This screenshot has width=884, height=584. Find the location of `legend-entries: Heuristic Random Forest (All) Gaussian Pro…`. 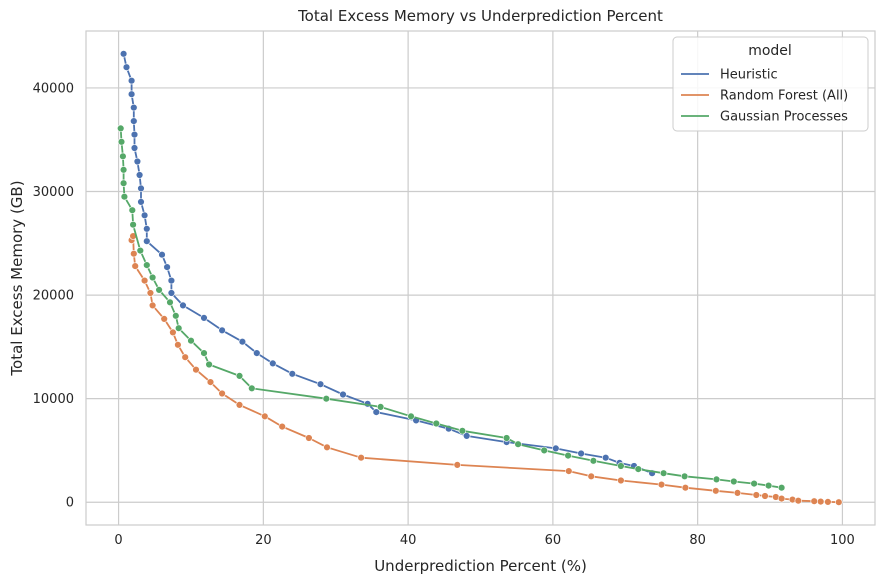

legend-entries: Heuristic Random Forest (All) Gaussian Pro… is located at coordinates (764, 96).